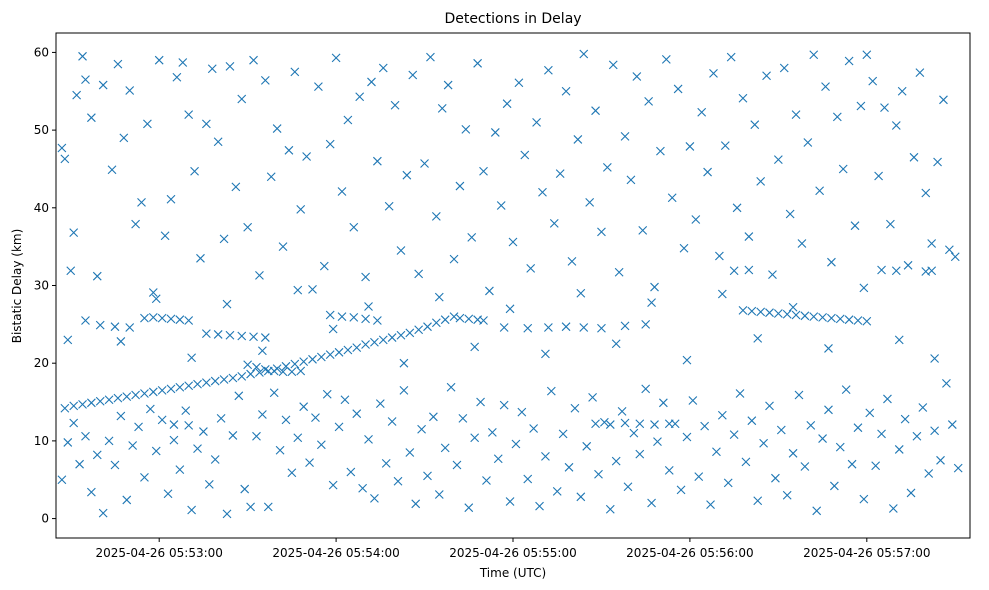  What do you see at coordinates (41, 208) in the screenshot?
I see `y-tick-label: 40` at bounding box center [41, 208].